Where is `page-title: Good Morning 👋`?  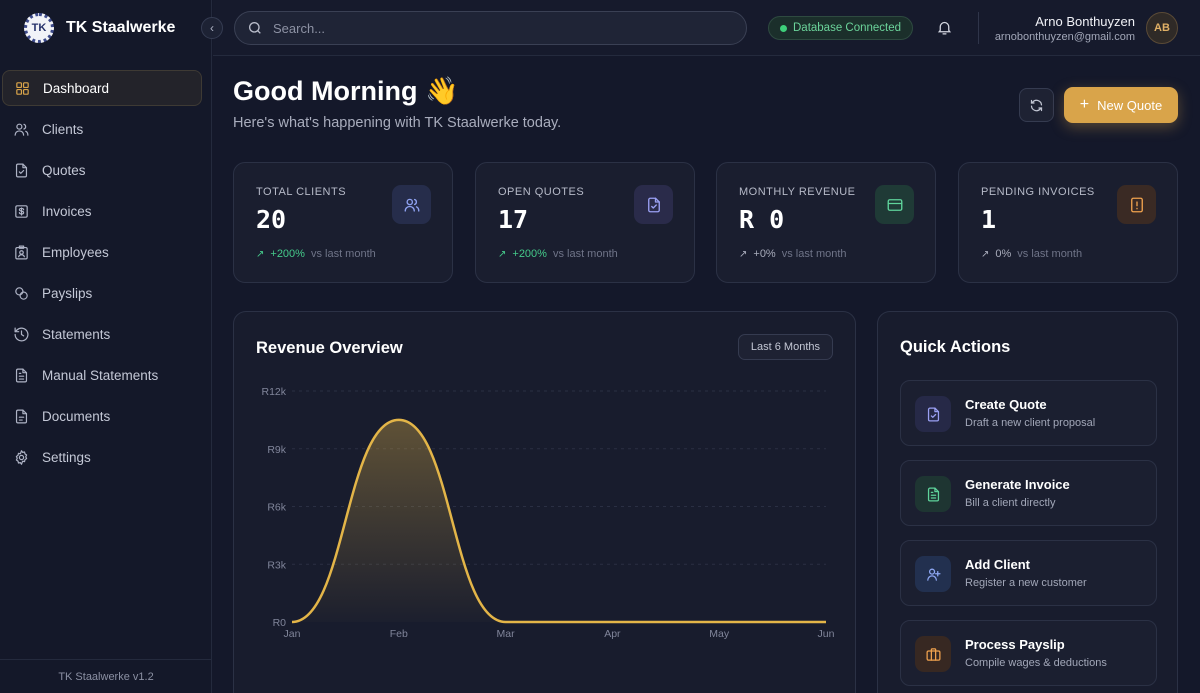
page-title: Good Morning 👋 is located at coordinates (346, 91).